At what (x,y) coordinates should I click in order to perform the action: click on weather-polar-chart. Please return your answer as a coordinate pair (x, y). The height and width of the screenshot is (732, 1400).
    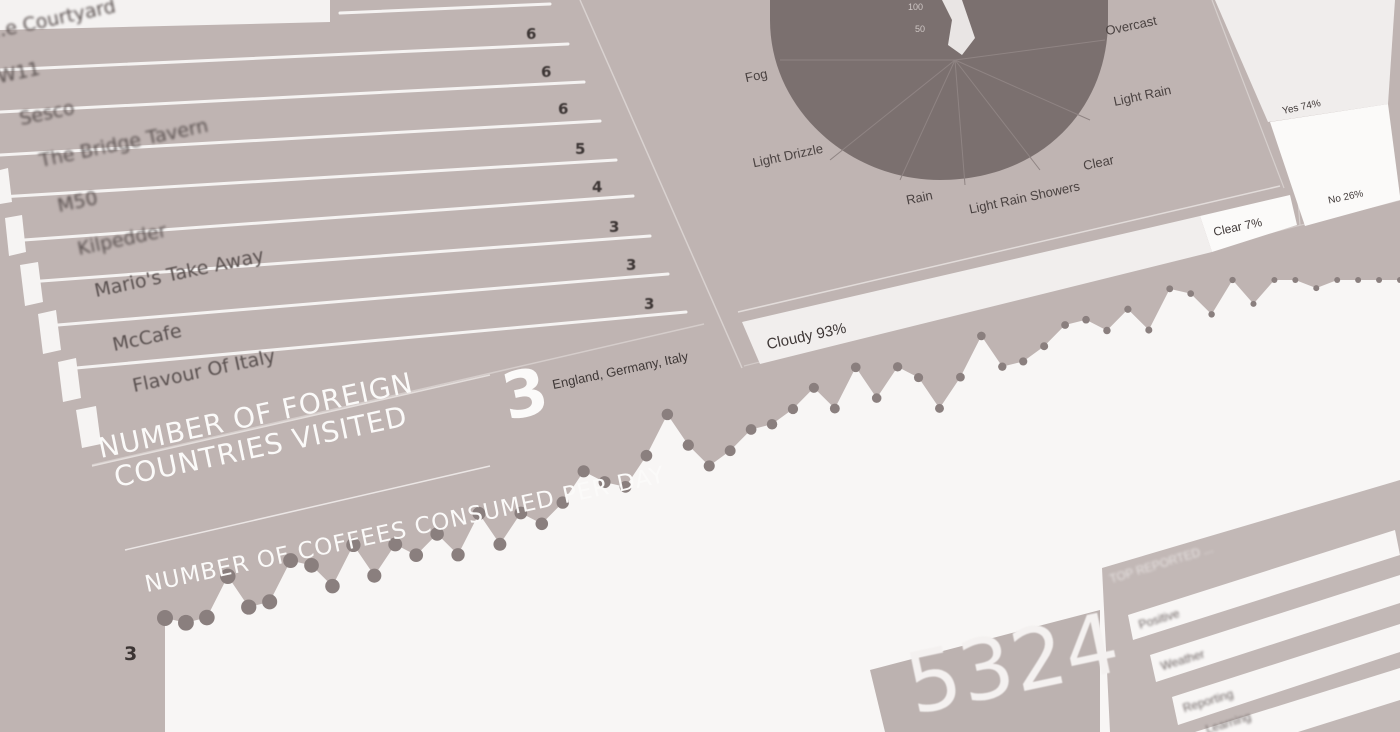
    Looking at the image, I should click on (939, 93).